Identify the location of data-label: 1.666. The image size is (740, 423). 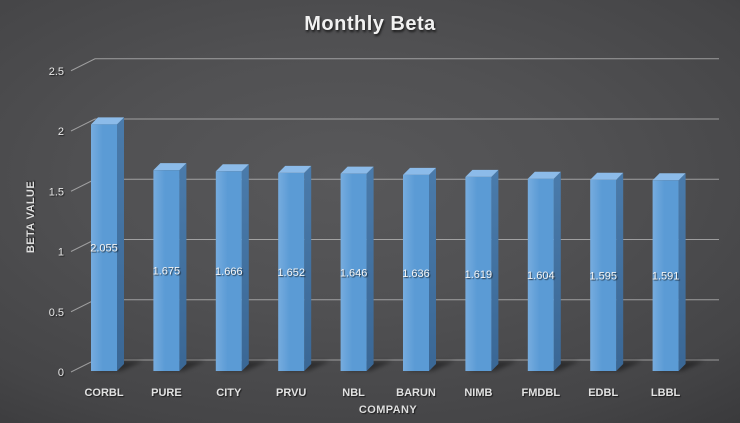
(229, 272).